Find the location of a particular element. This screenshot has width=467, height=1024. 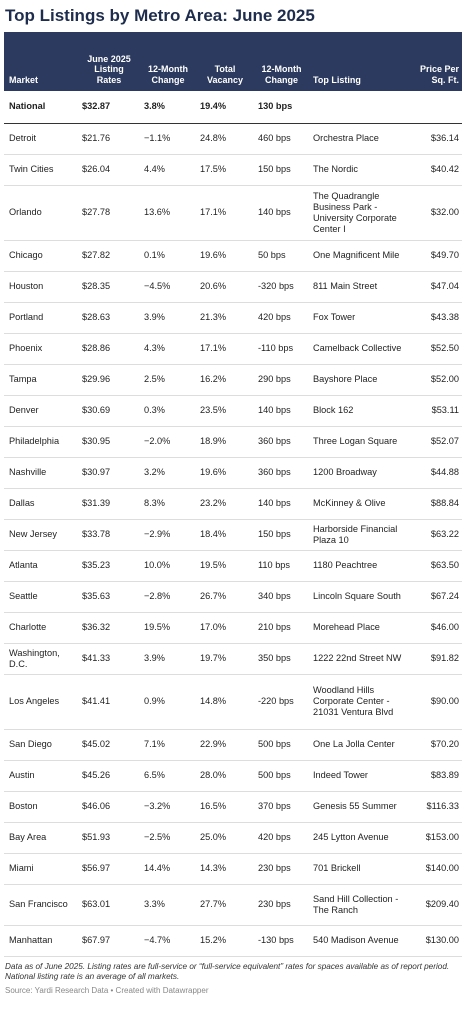

cell-vacancy-change: 420 bps is located at coordinates (280, 318).